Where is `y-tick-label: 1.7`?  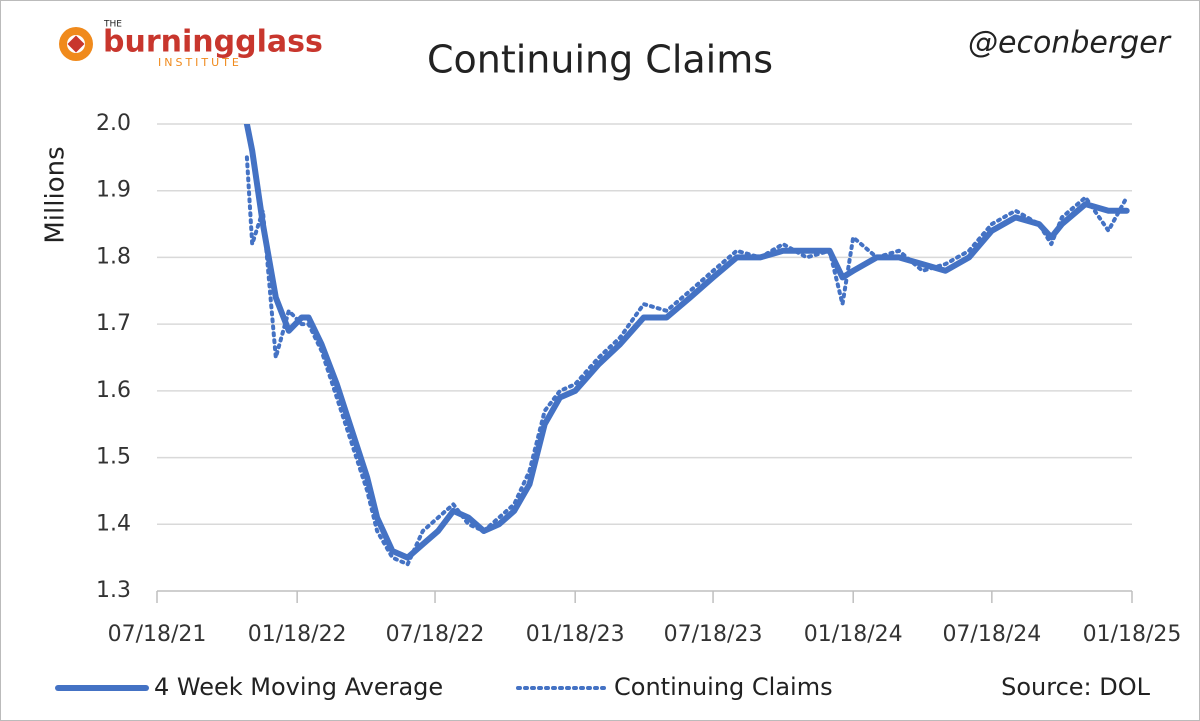 y-tick-label: 1.7 is located at coordinates (113, 323).